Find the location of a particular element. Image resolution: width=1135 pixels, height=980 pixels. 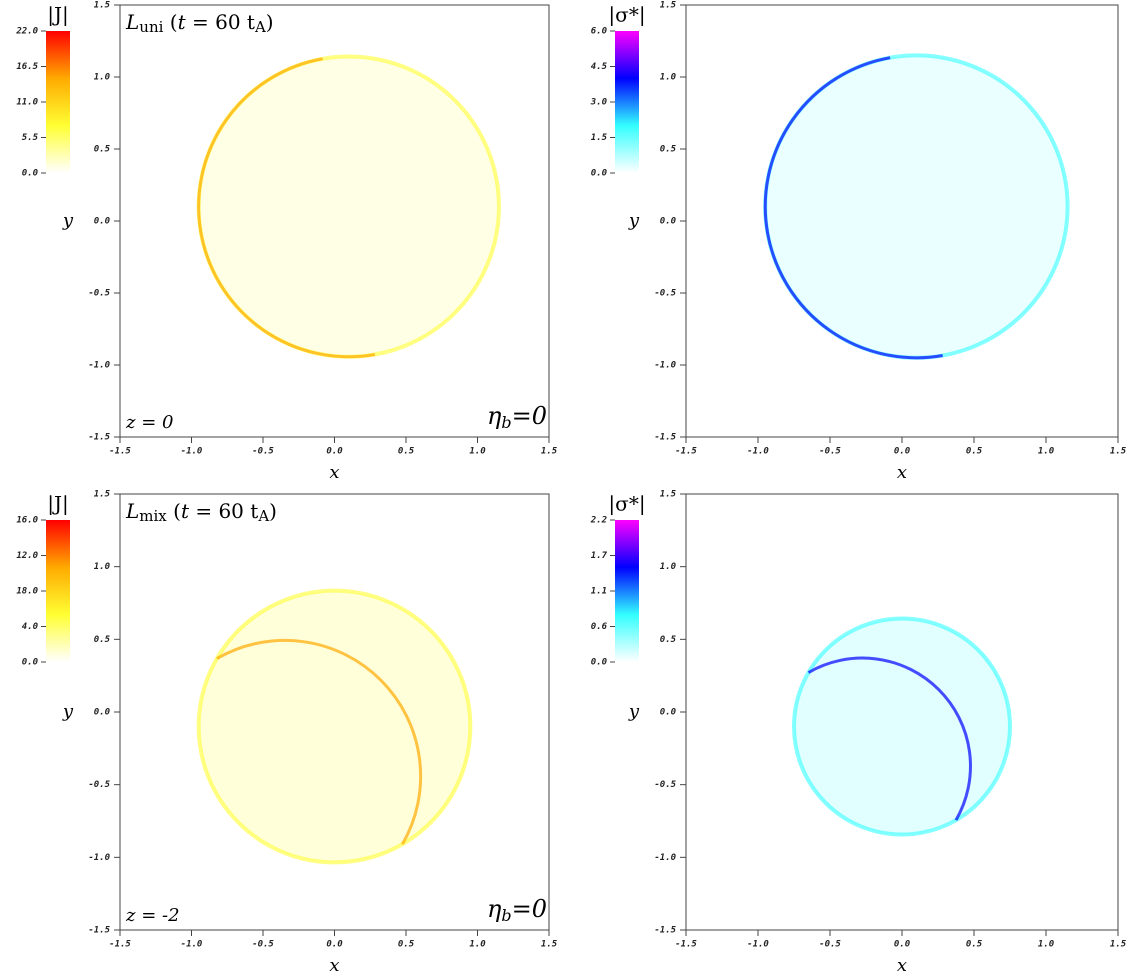

colorbar-tick-label: 4.5 is located at coordinates (599, 67).